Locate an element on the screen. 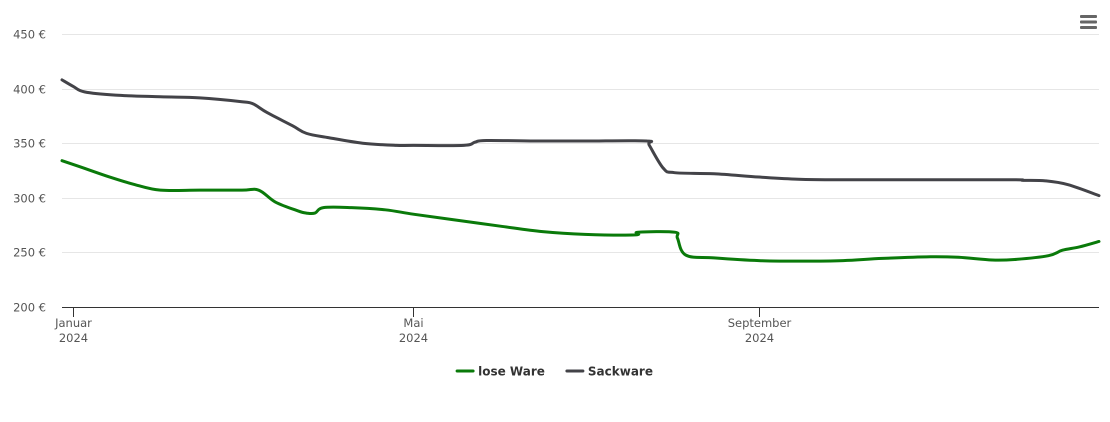  x-tick-label: Mai is located at coordinates (413, 323).